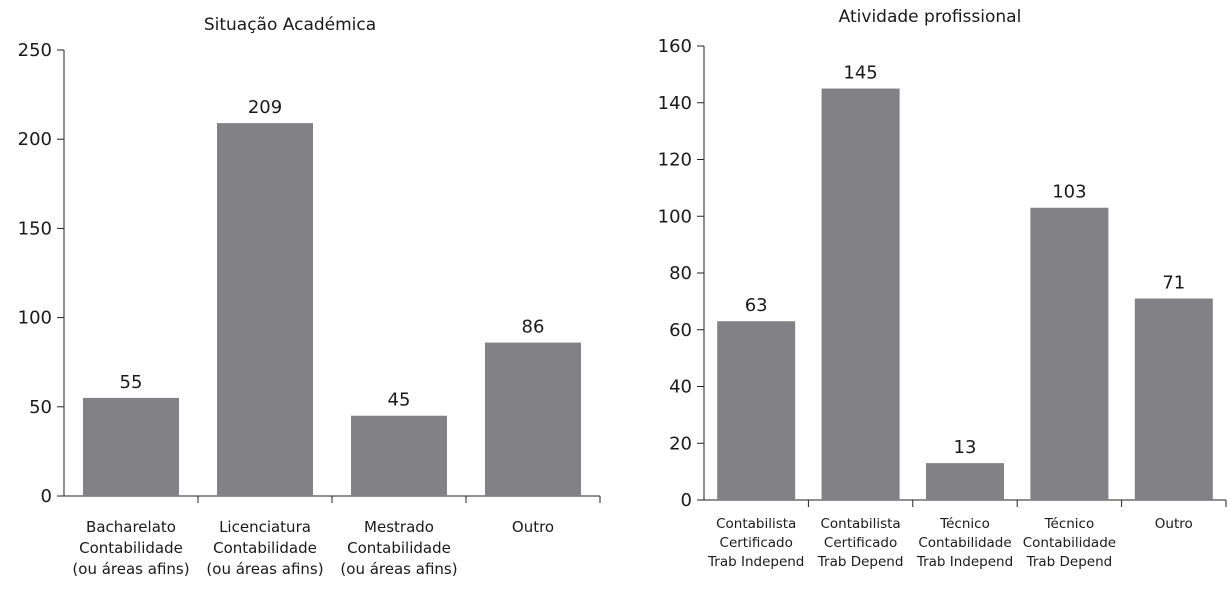  I want to click on y-tick-label: 20, so click(680, 443).